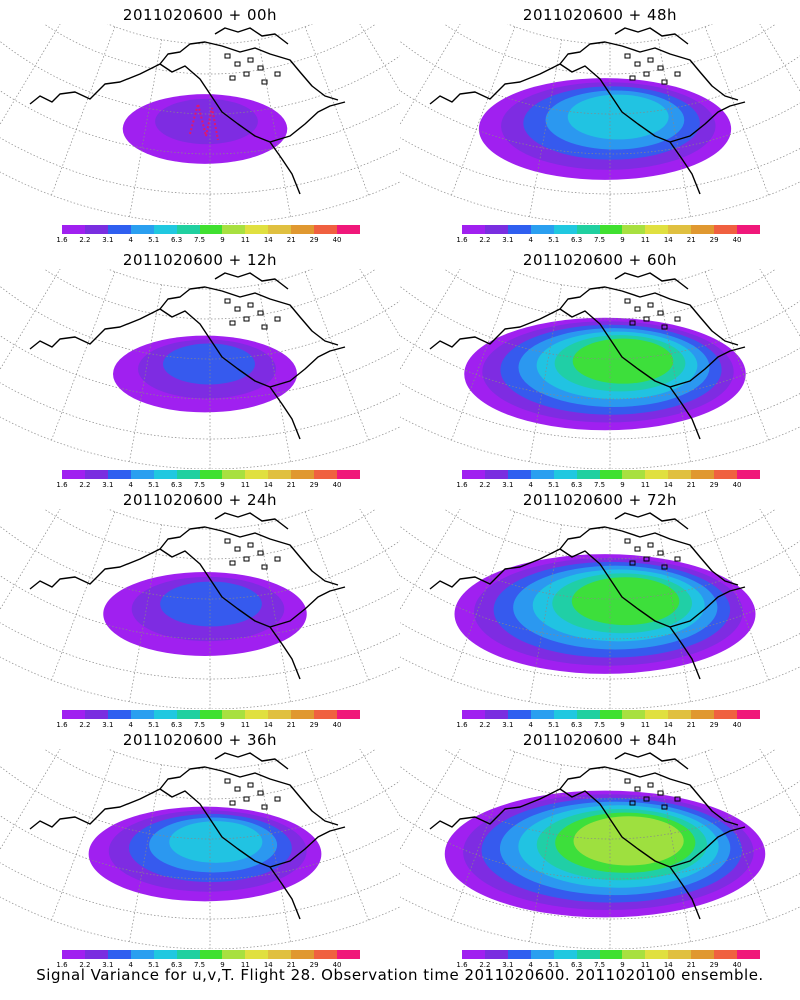  I want to click on coastline, so click(587, 596).